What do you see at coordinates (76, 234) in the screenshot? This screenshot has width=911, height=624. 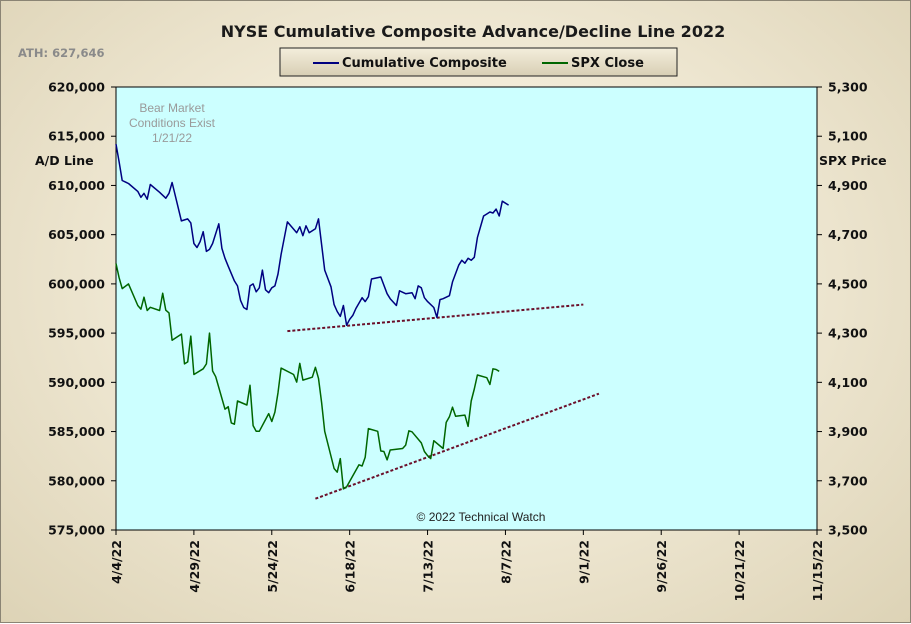 I see `y-tick-label-left: 605,000` at bounding box center [76, 234].